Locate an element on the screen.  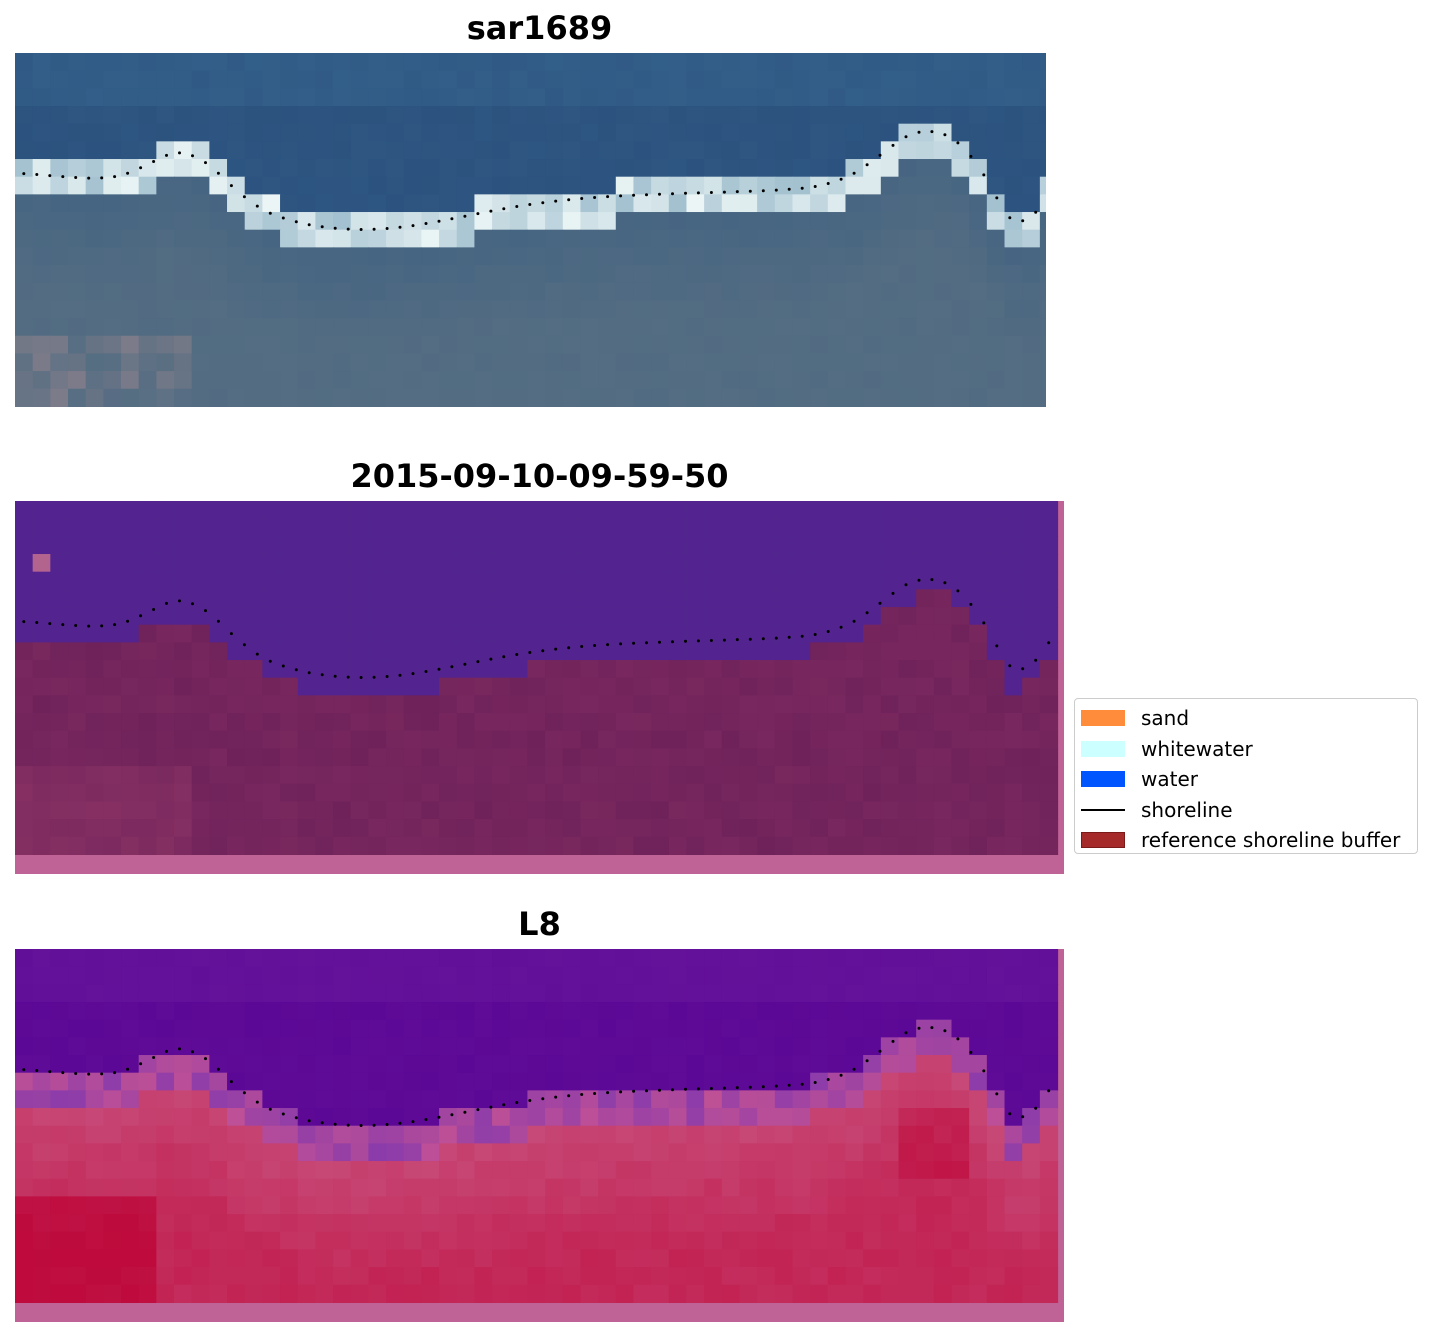
shoreline-line-swatch is located at coordinates (1103, 809).